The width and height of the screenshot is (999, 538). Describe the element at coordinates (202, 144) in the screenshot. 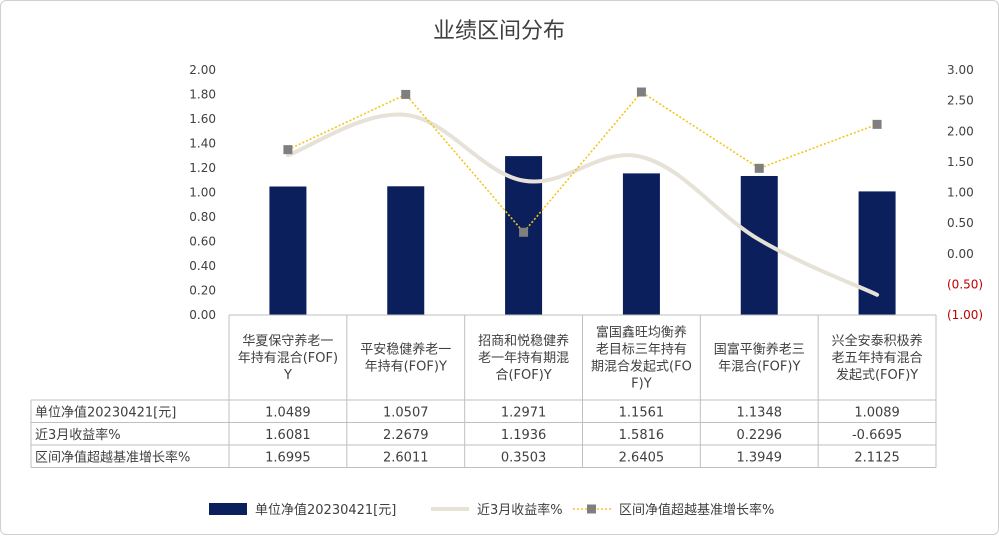

I see `y-left-tick-label: 1.40` at that location.